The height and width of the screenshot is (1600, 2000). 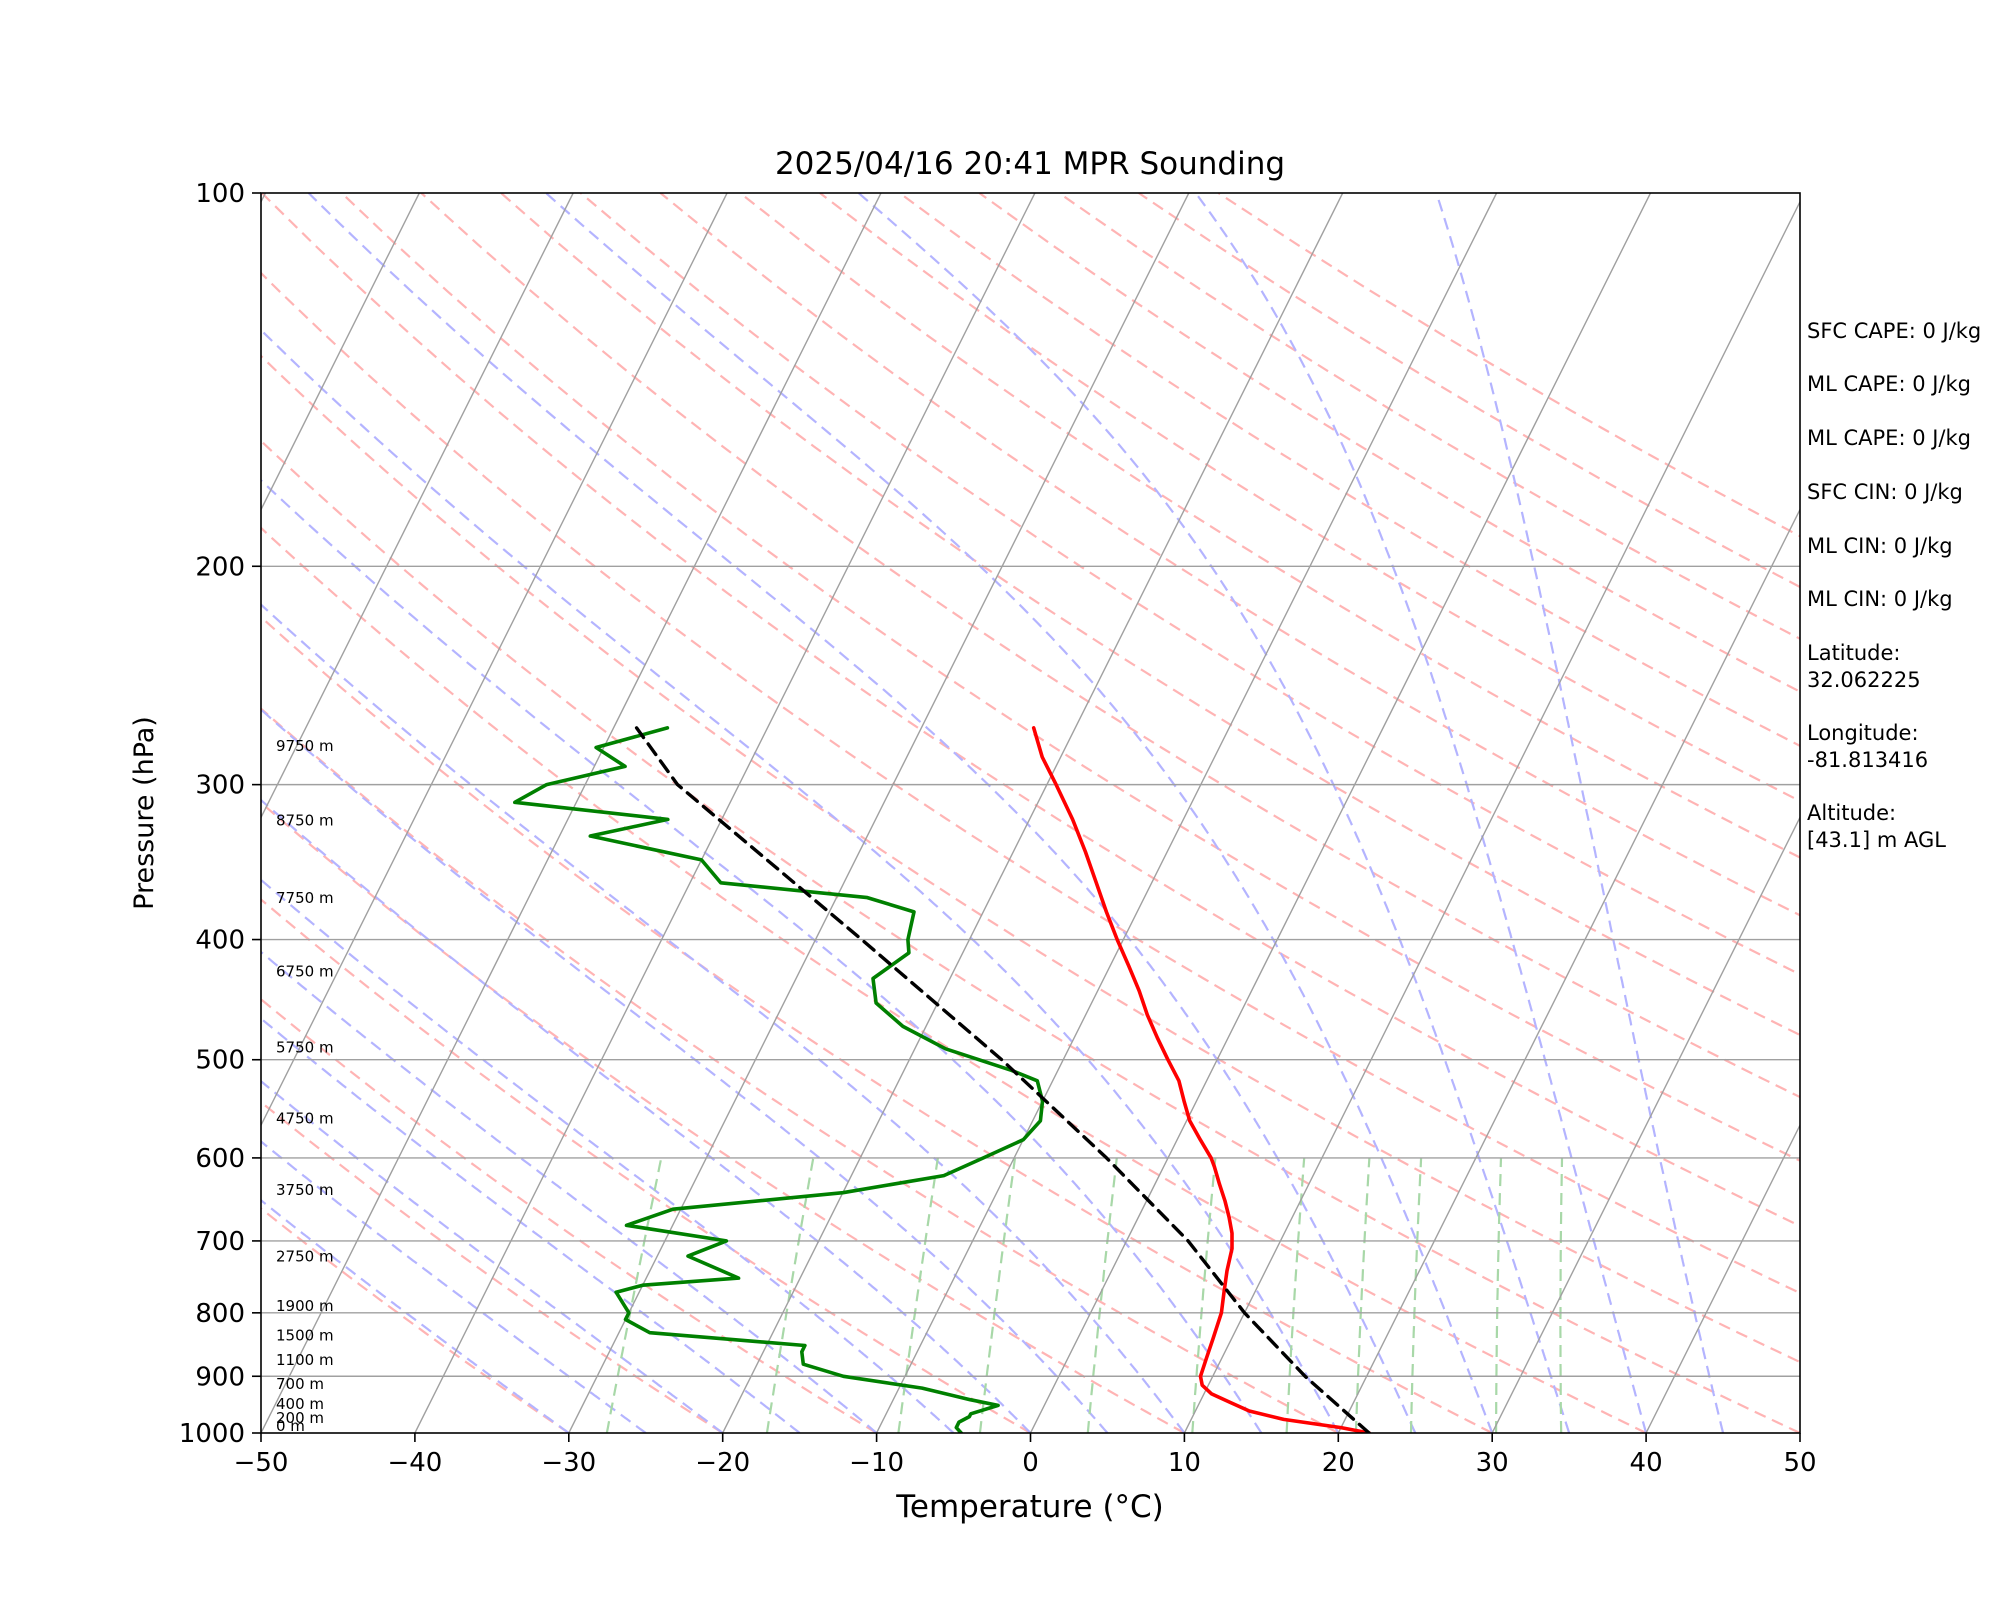 What do you see at coordinates (1799, 1463) in the screenshot?
I see `x-tick-label: 50` at bounding box center [1799, 1463].